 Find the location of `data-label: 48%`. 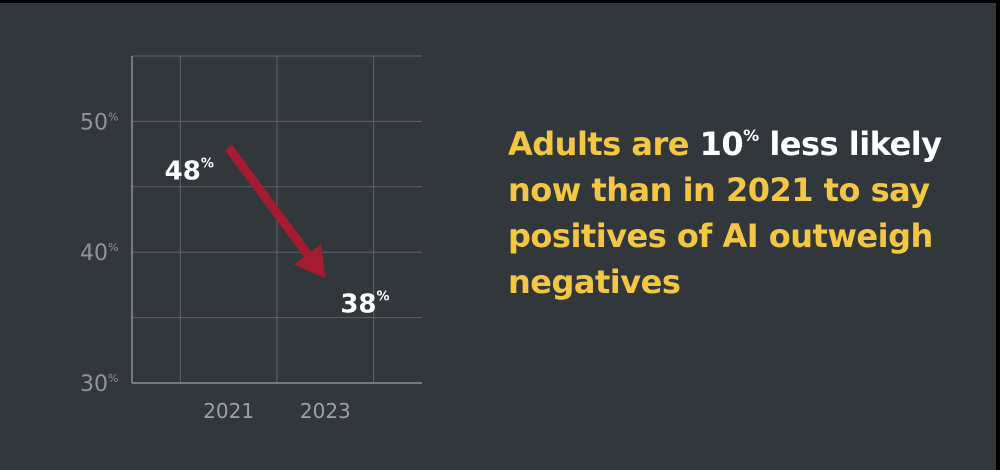

data-label: 48% is located at coordinates (189, 172).